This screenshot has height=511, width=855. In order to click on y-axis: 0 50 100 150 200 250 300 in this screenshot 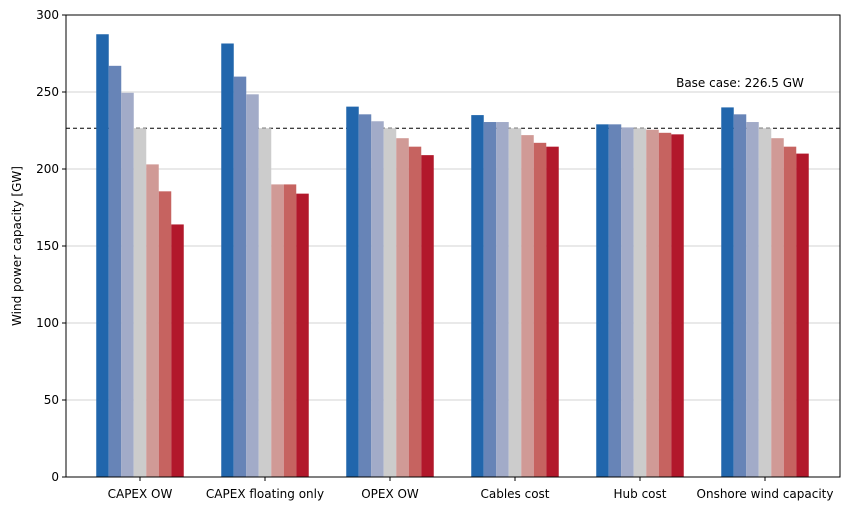, I will do `click(51, 246)`.